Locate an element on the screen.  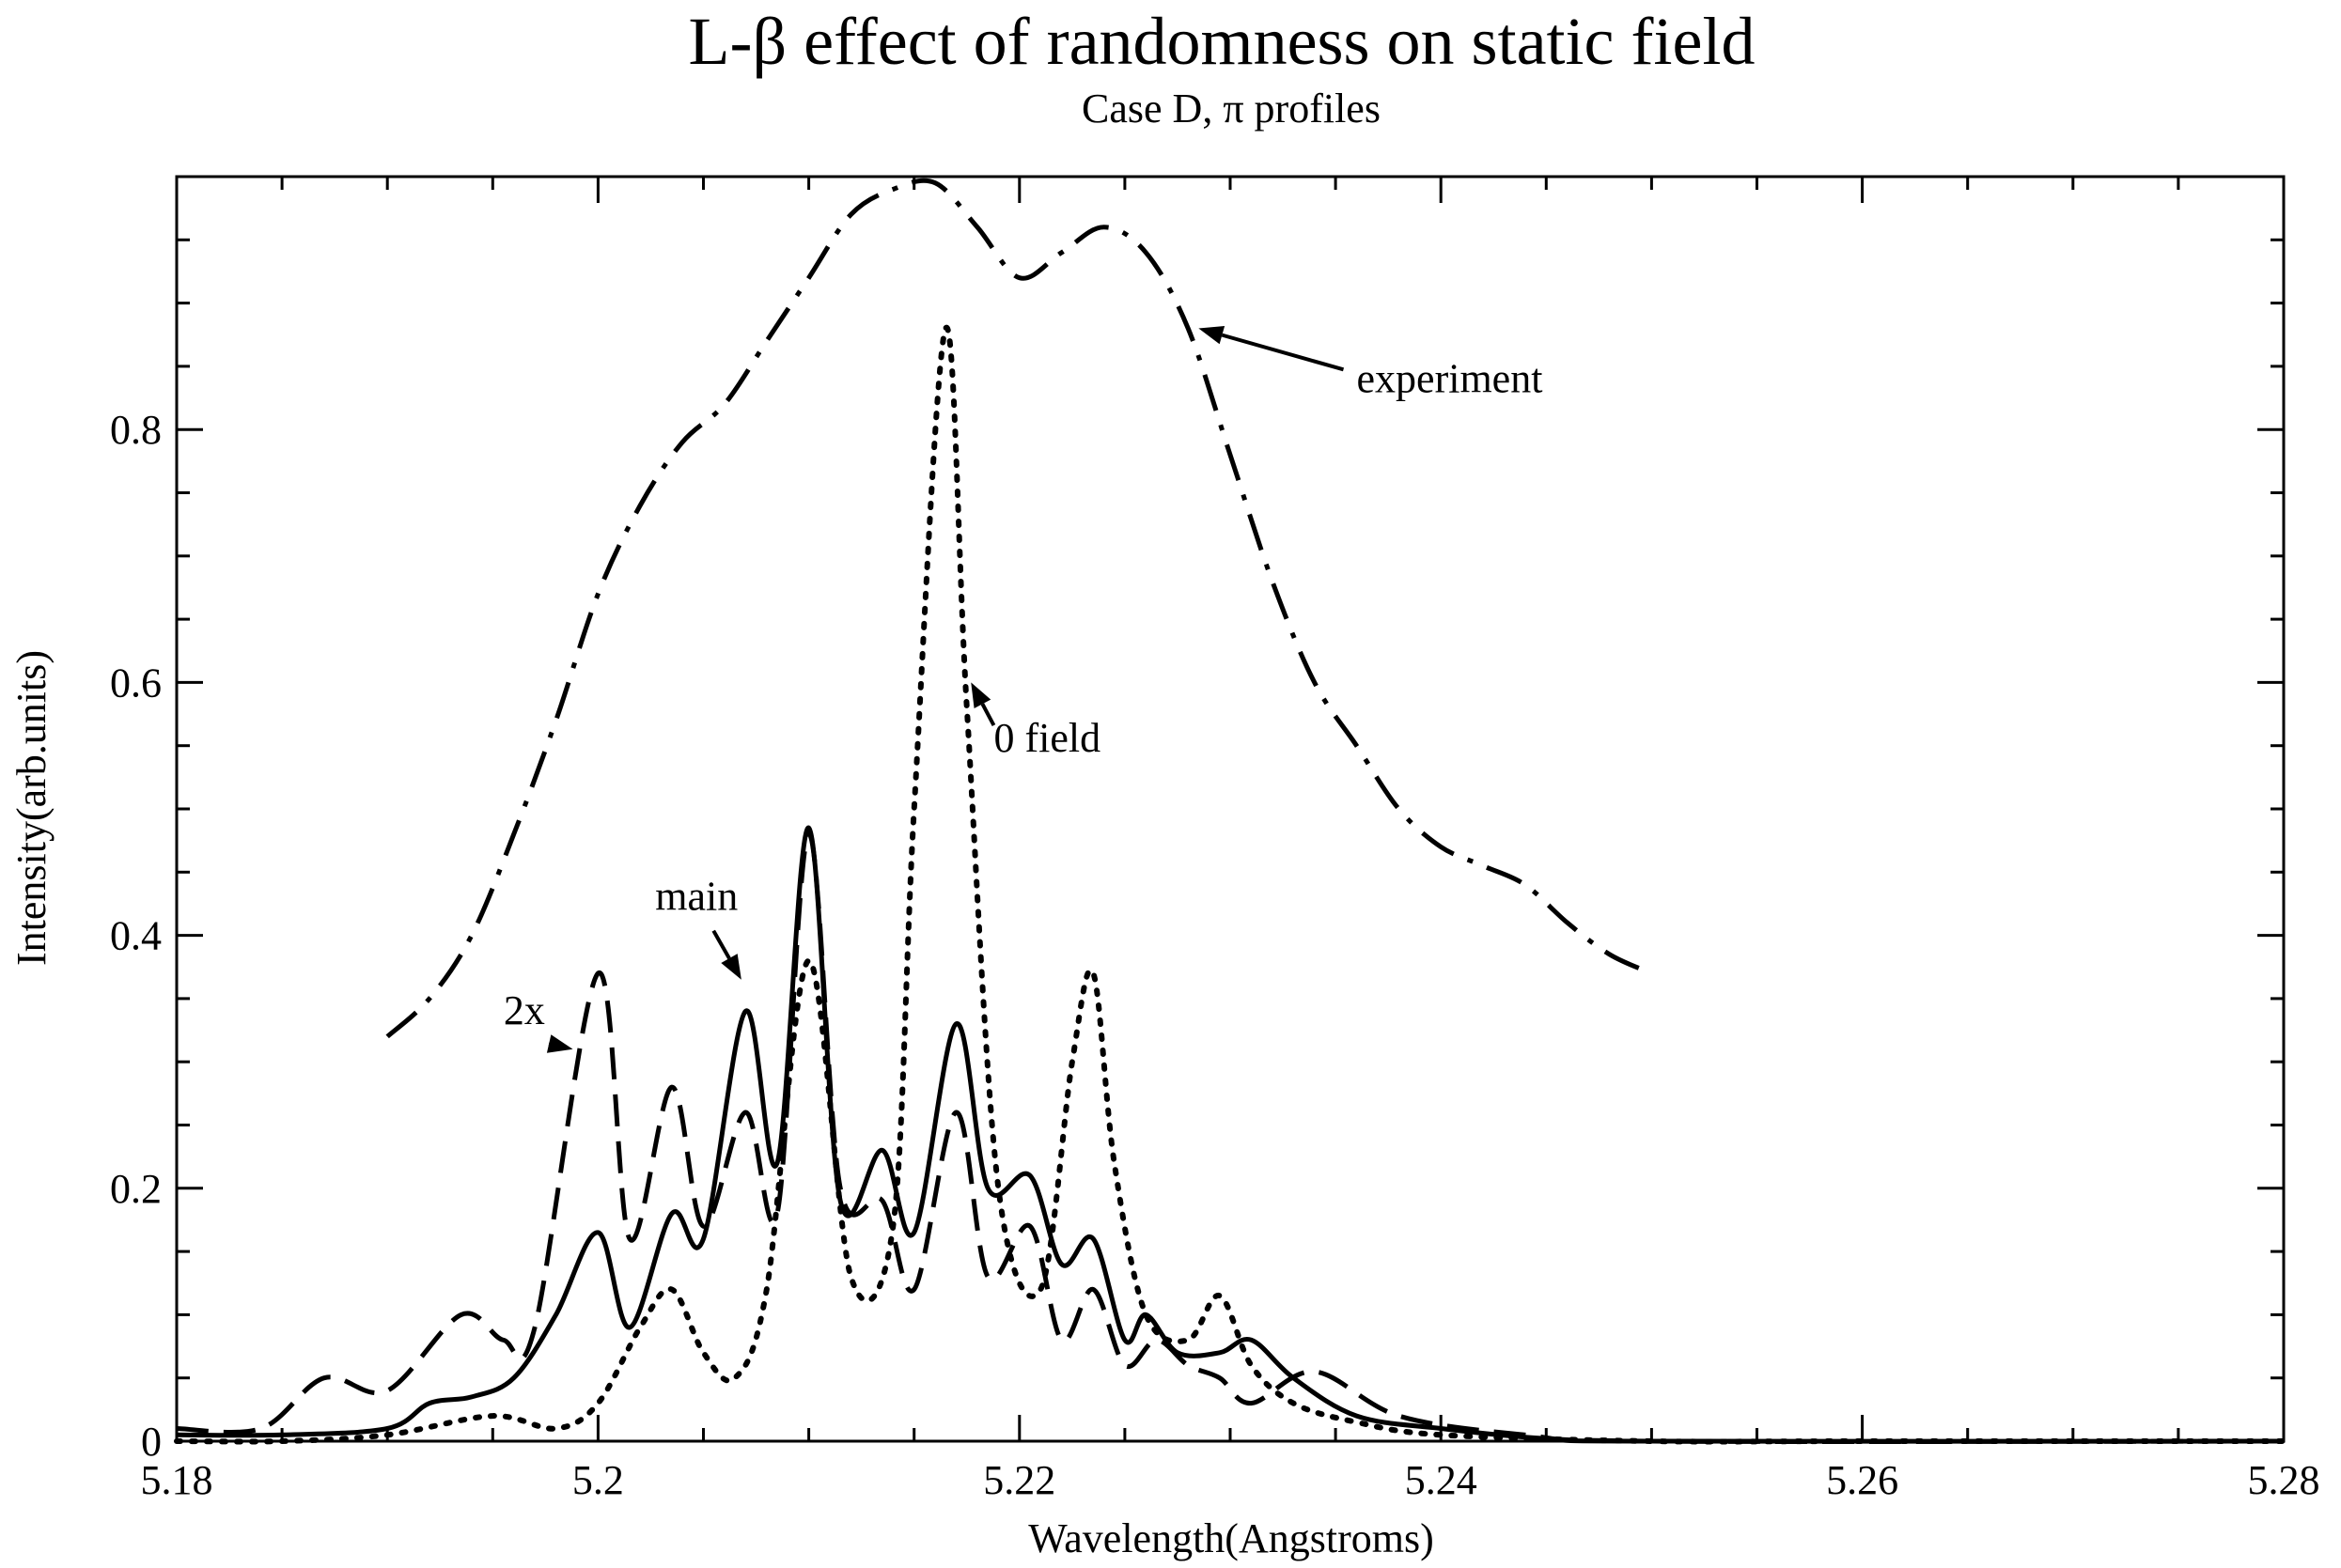
x-tick-label: 5.24 is located at coordinates (1441, 1480).